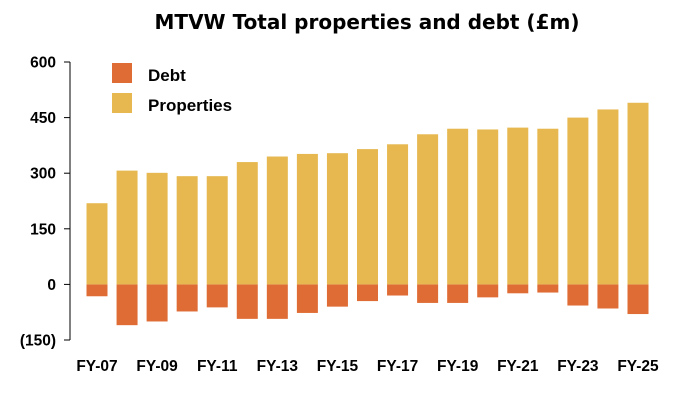  I want to click on x-tick-label: FY-11, so click(217, 366).